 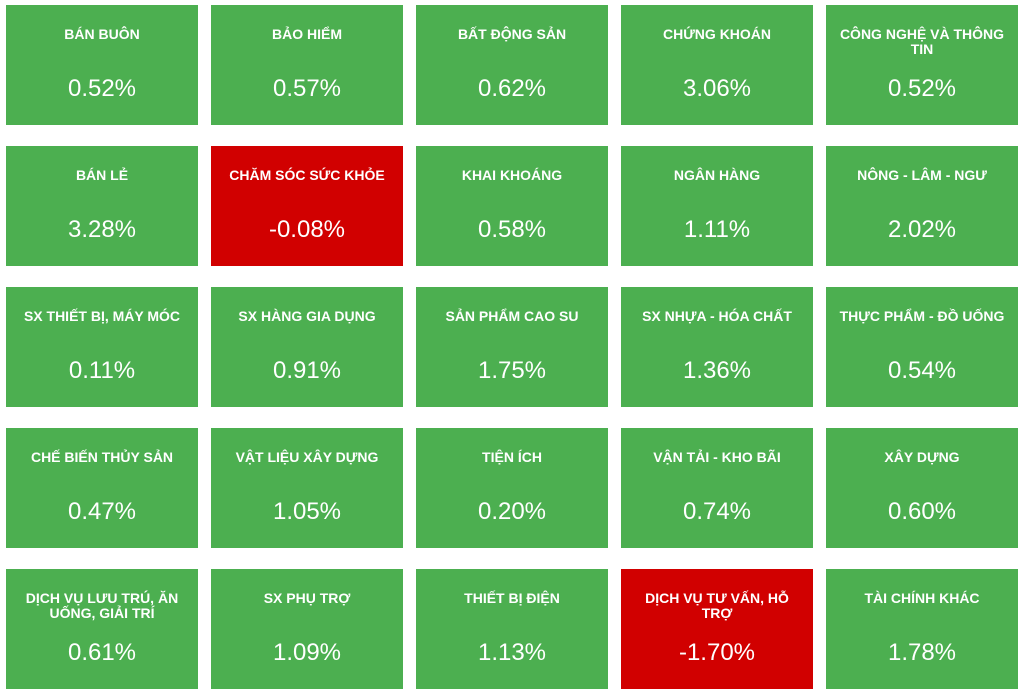 What do you see at coordinates (922, 511) in the screenshot?
I see `sector-change-percent: 0.60%` at bounding box center [922, 511].